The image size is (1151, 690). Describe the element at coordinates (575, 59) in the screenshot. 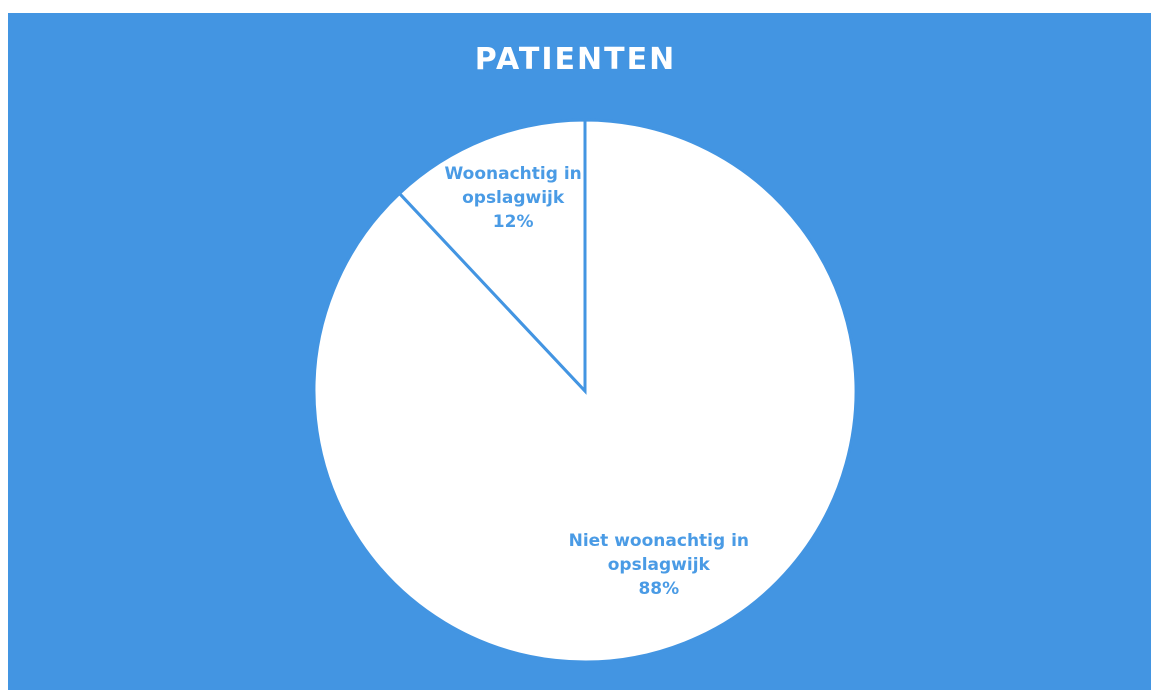

I see `chart-title: PATIENTEN` at that location.